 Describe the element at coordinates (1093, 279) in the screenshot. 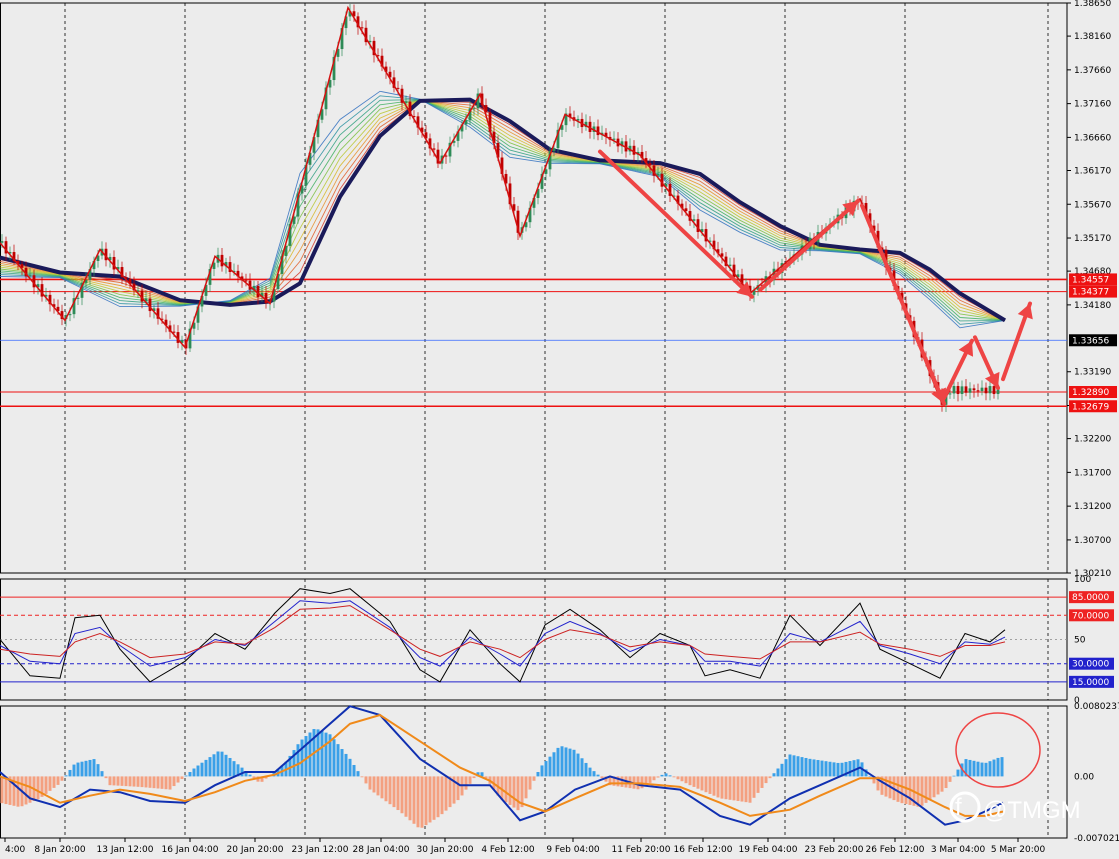

I see `level-price-tag: 1.34557` at that location.